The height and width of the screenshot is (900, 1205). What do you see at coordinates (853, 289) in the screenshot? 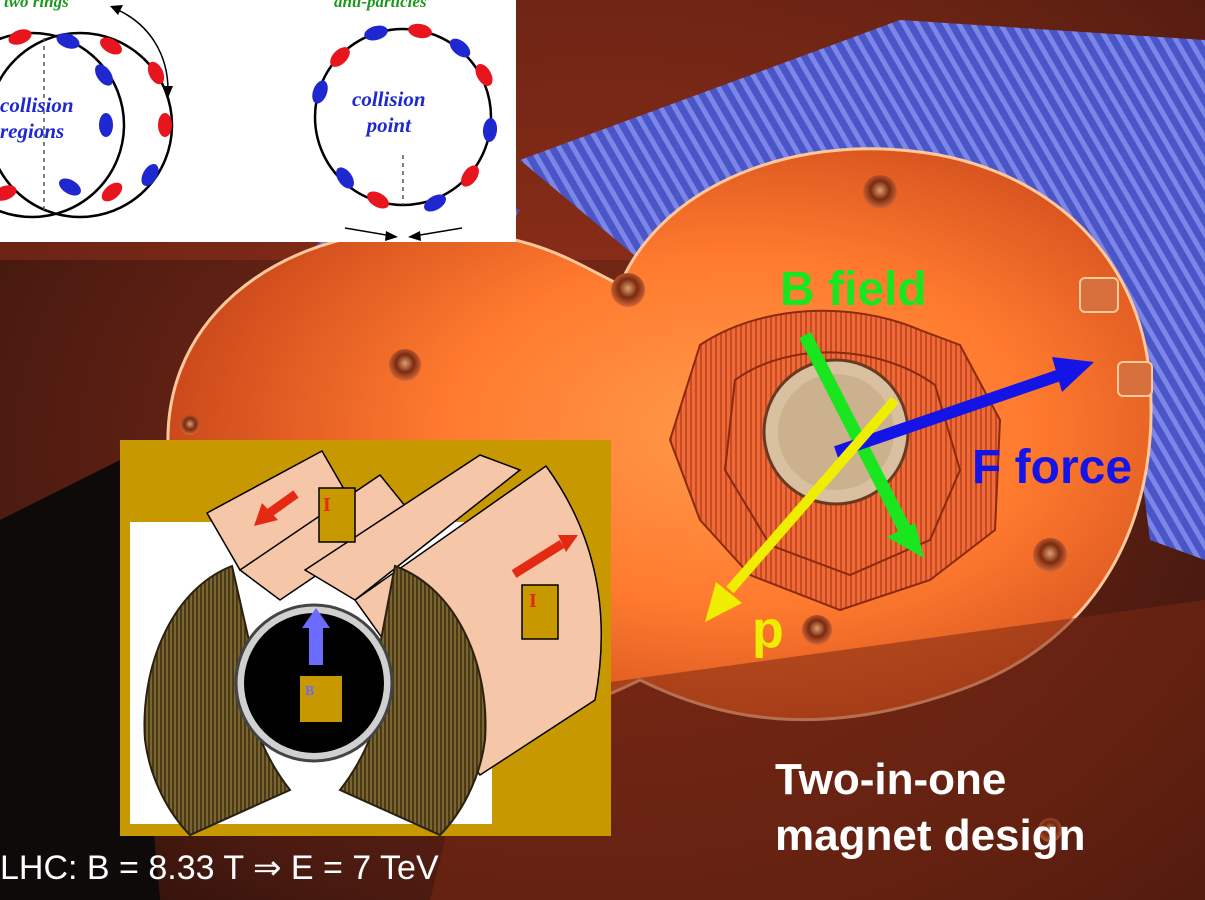
I see `b-field-label: B field` at bounding box center [853, 289].